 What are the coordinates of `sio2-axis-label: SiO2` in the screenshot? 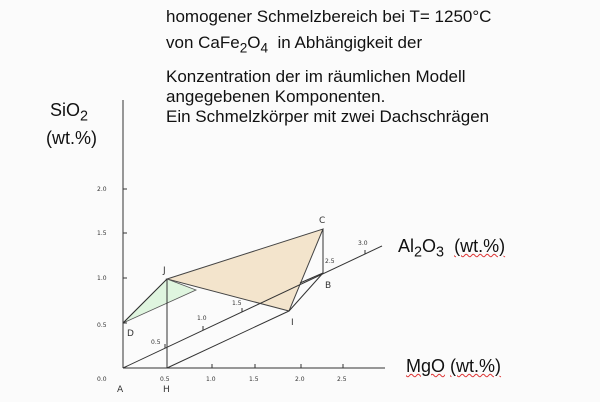 It's located at (69, 112).